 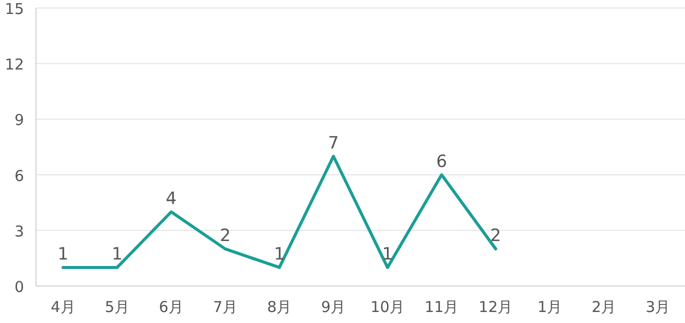 What do you see at coordinates (63, 307) in the screenshot?
I see `x-tick-label: 4月` at bounding box center [63, 307].